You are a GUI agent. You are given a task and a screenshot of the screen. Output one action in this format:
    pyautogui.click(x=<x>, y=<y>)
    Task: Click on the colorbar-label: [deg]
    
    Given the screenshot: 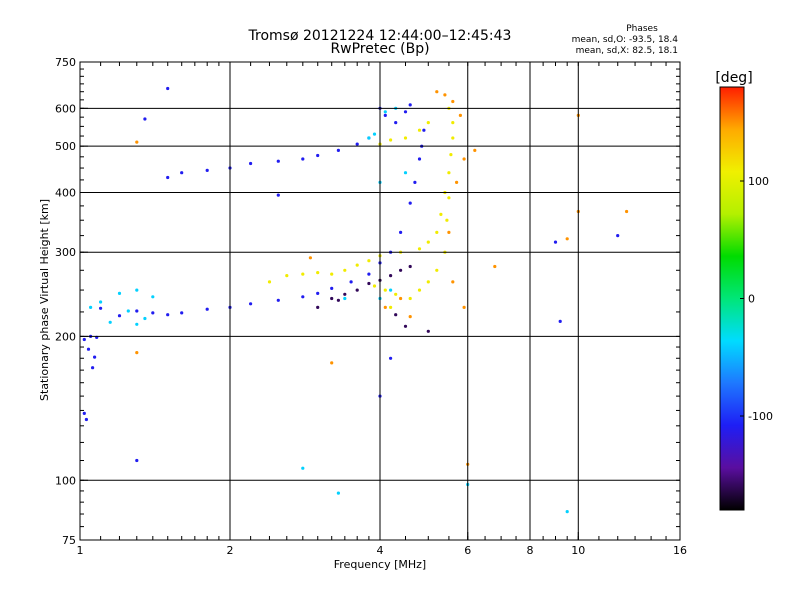 What is the action you would take?
    pyautogui.click(x=733, y=78)
    